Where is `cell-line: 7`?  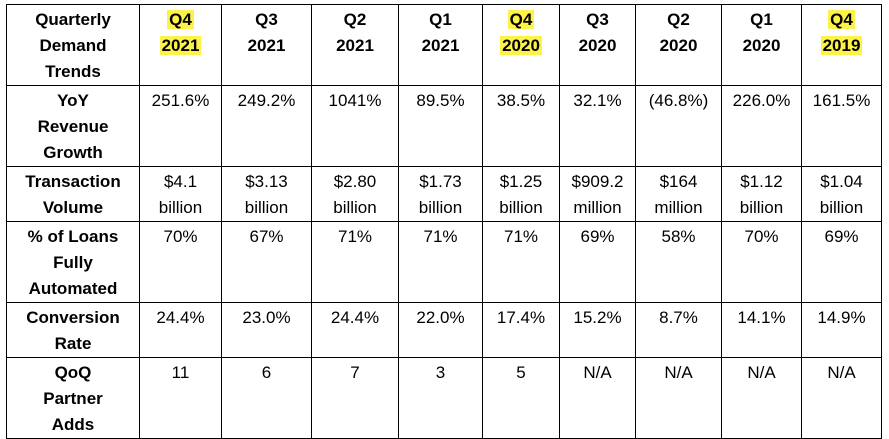 cell-line: 7 is located at coordinates (355, 372).